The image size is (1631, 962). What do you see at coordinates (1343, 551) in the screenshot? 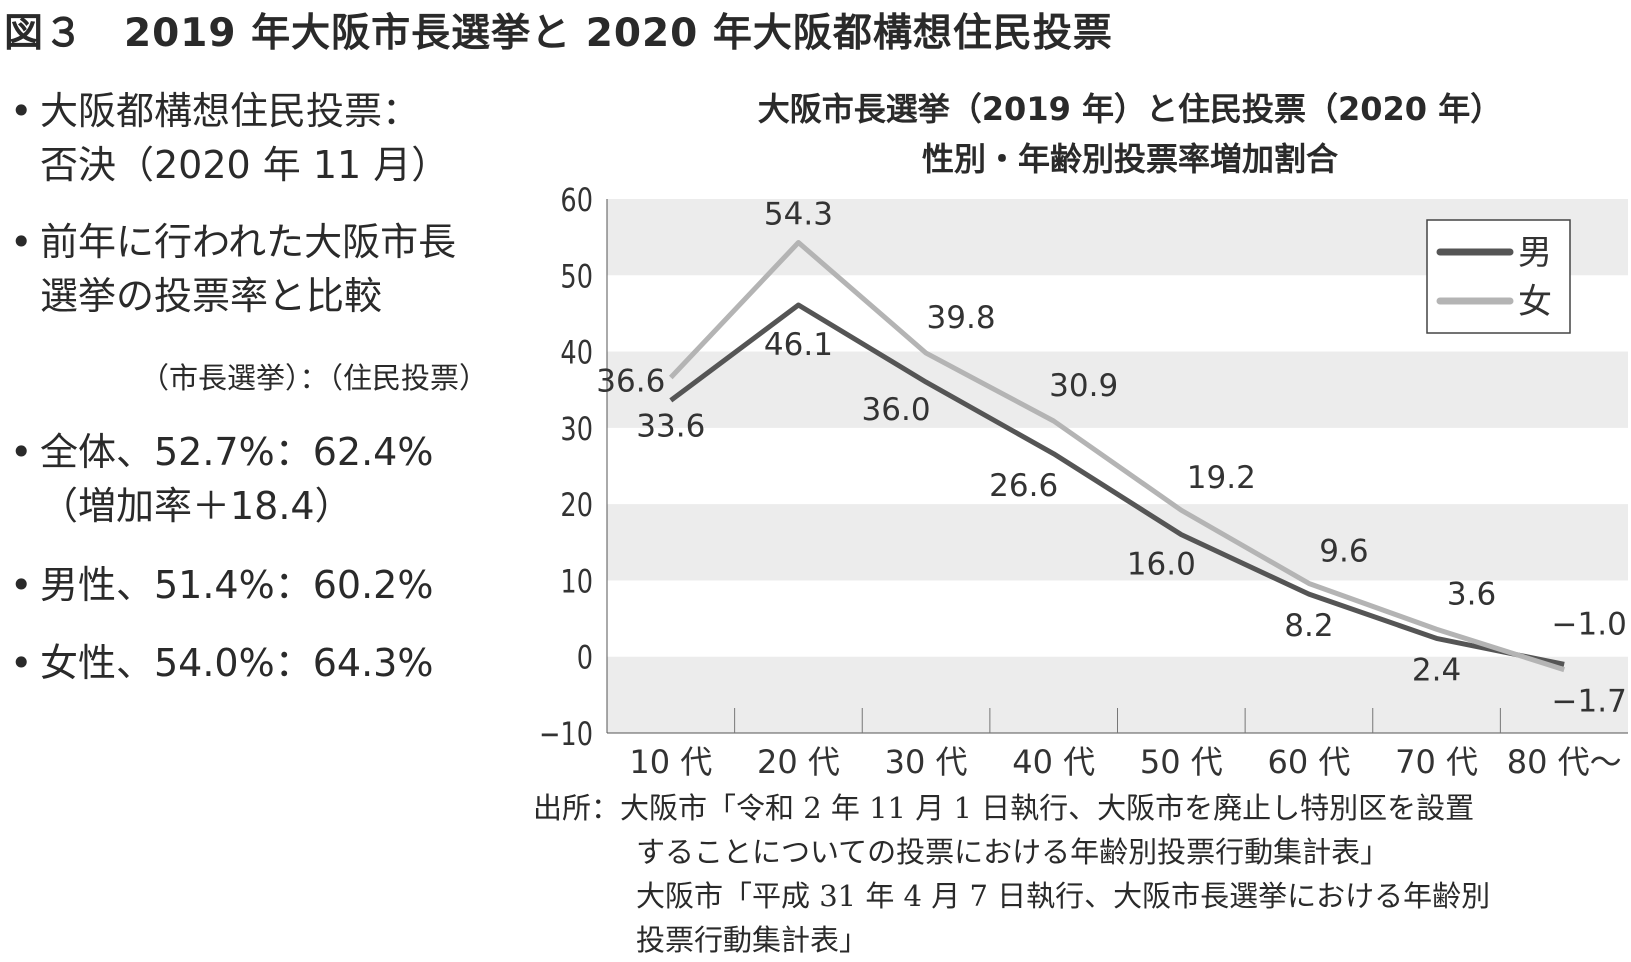
I see `data-label: 9.6` at bounding box center [1343, 551].